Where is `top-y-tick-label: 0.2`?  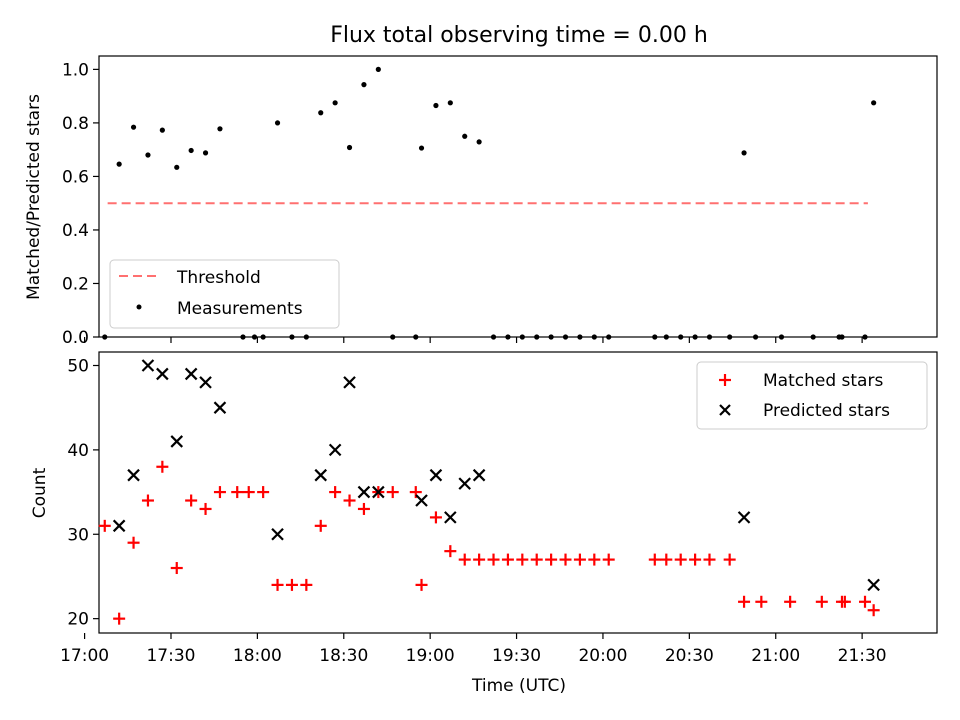
top-y-tick-label: 0.2 is located at coordinates (75, 284).